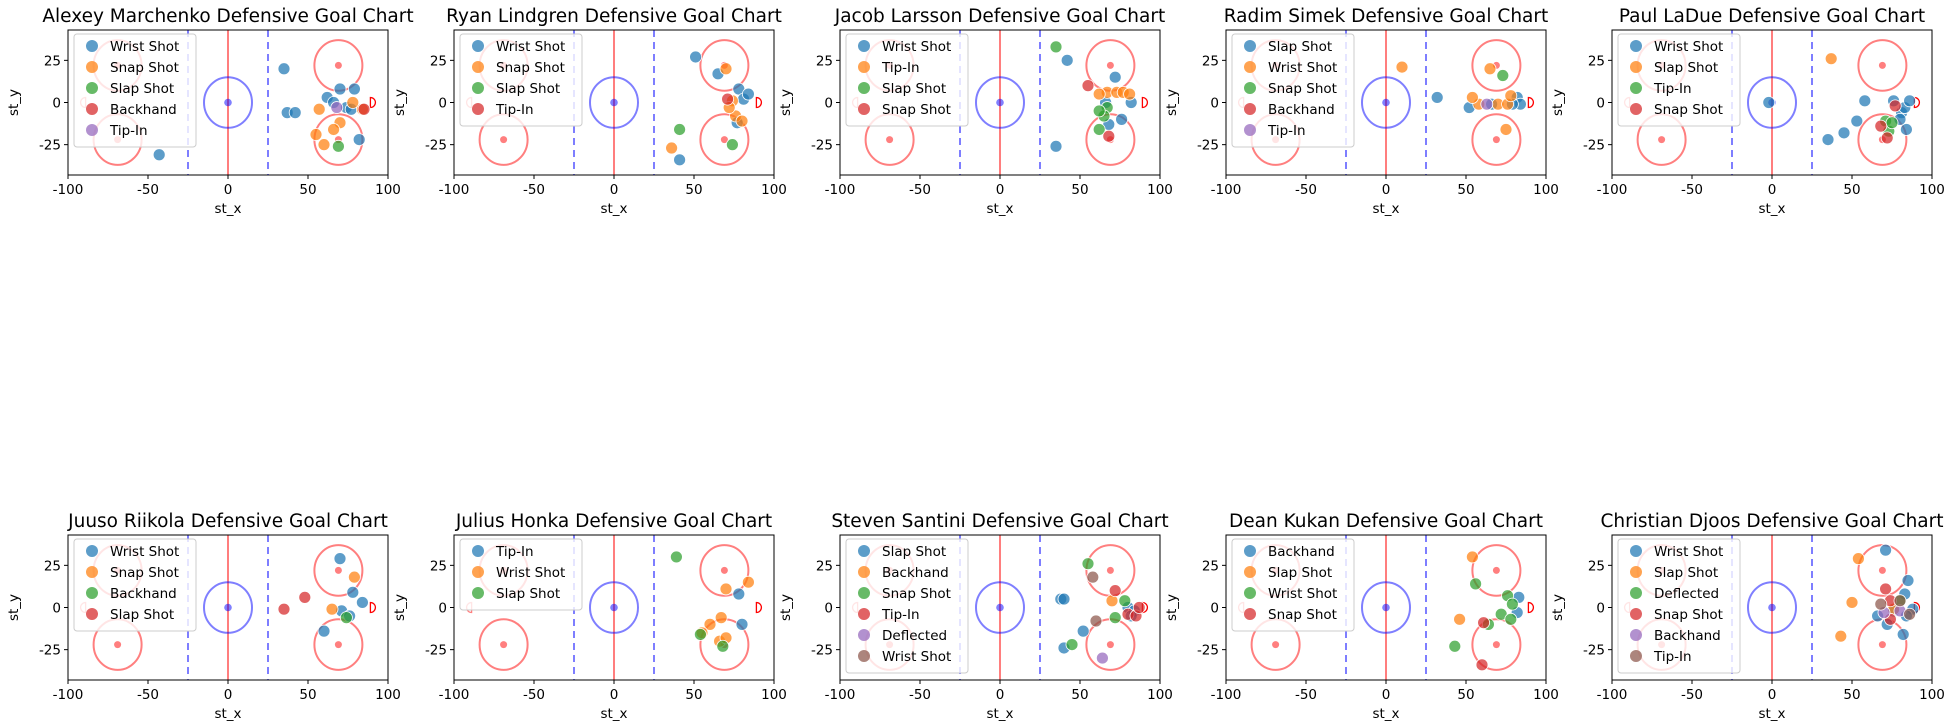 The image size is (1958, 726). Describe the element at coordinates (1386, 102) in the screenshot. I see `rink-markings` at that location.